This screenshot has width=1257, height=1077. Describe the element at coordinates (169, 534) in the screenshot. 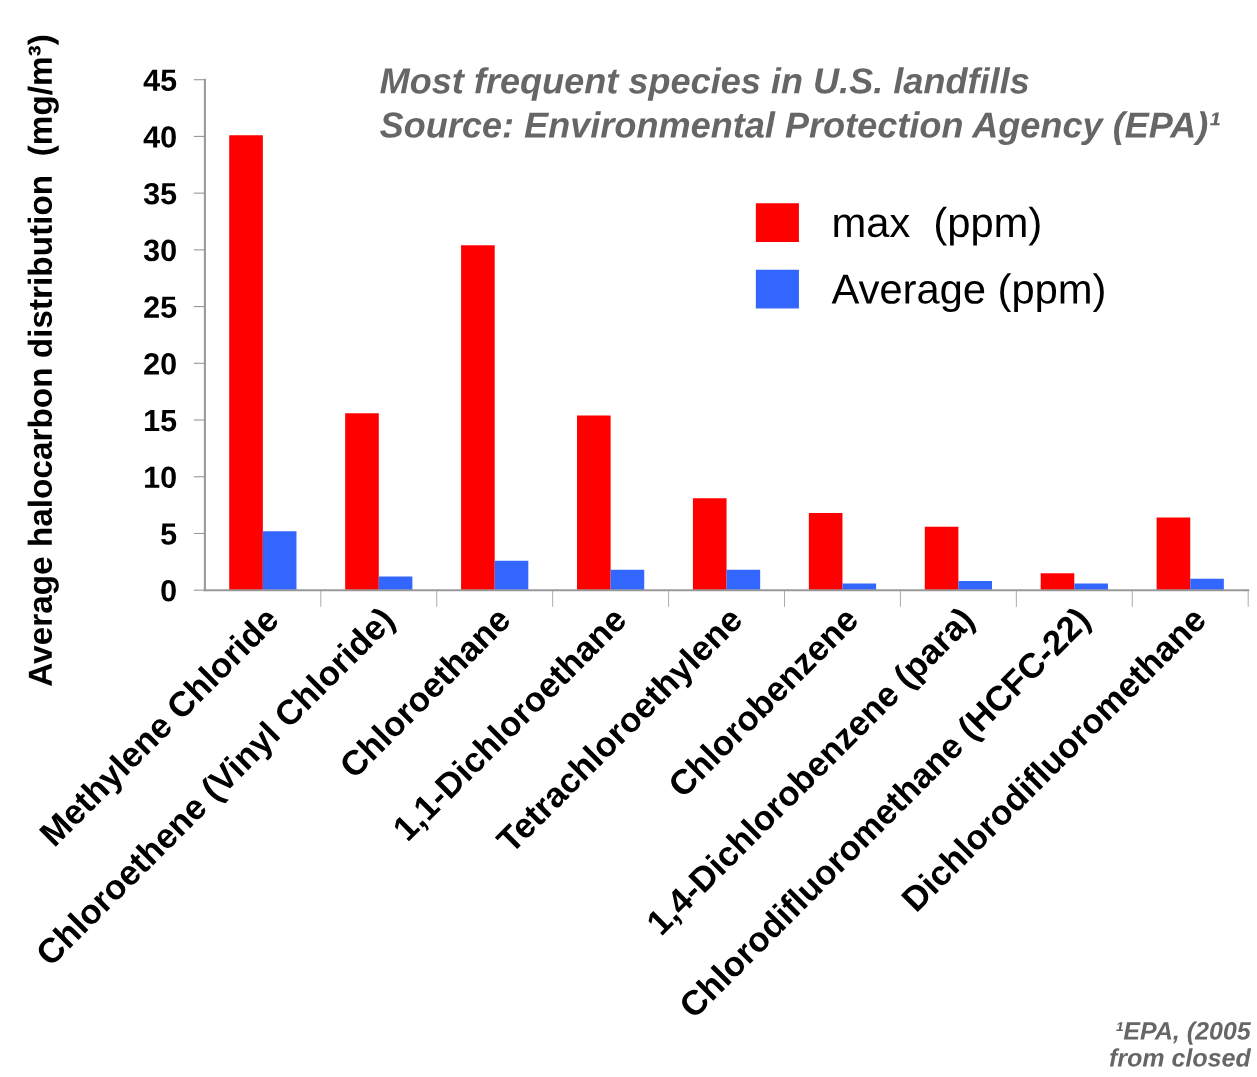

I see `y-tick-label: 5` at that location.